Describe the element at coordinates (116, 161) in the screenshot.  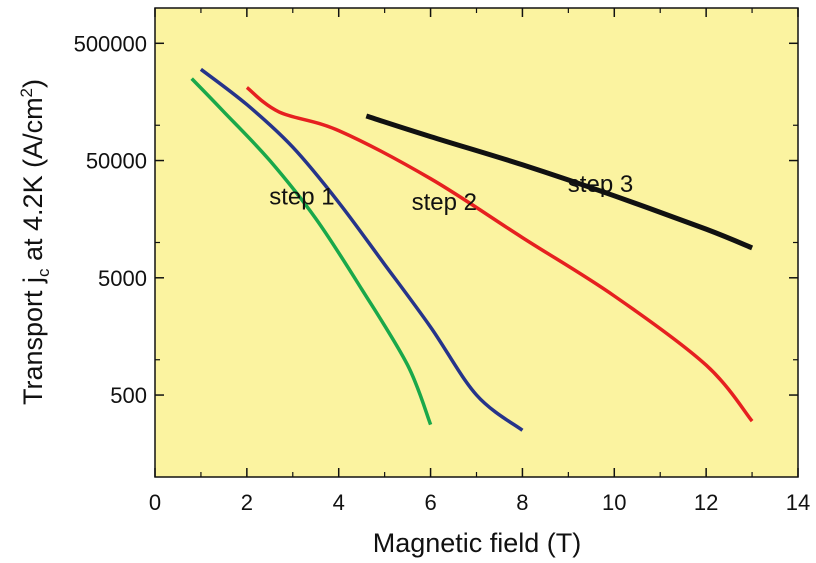
I see `y-tick-label: 50000` at that location.